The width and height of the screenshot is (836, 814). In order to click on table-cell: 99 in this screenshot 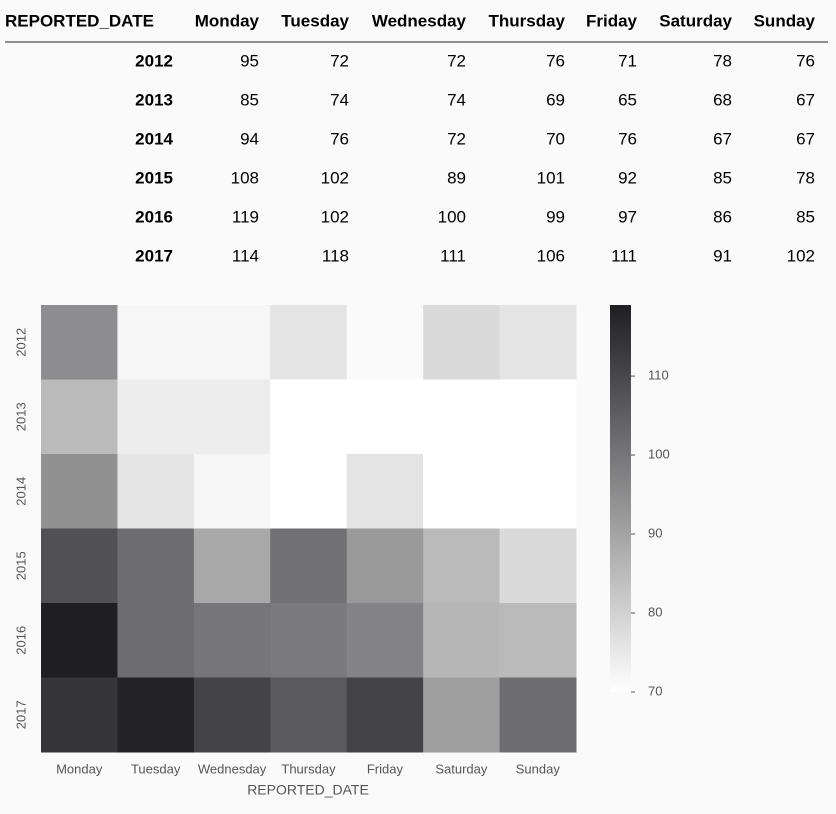, I will do `click(555, 216)`.